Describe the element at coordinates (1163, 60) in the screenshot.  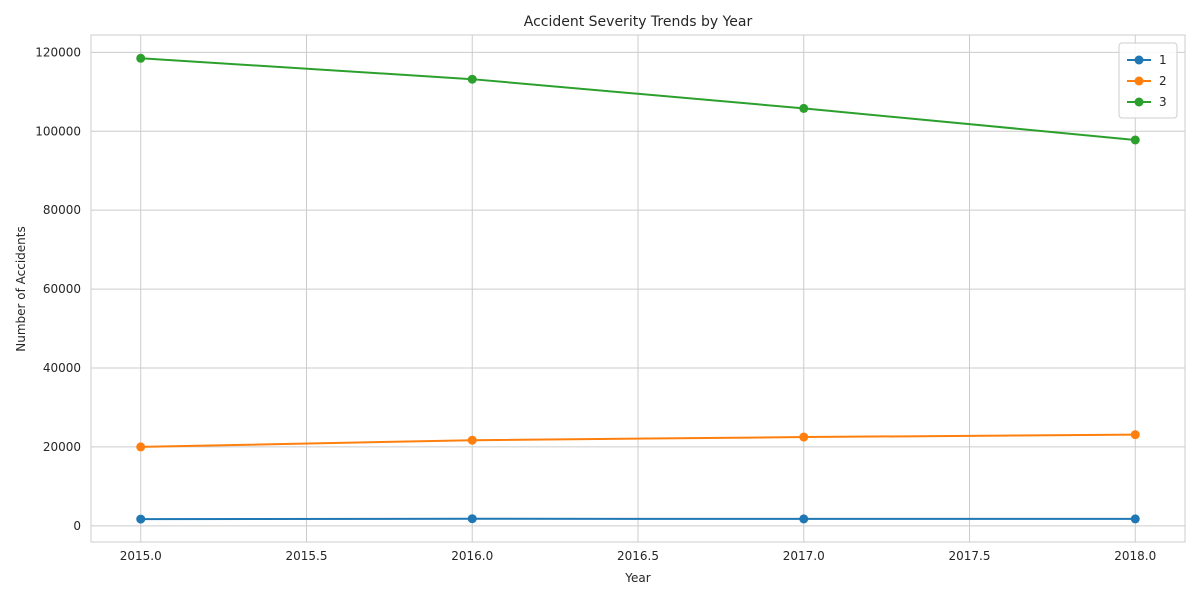
I see `legend-label: 1` at that location.